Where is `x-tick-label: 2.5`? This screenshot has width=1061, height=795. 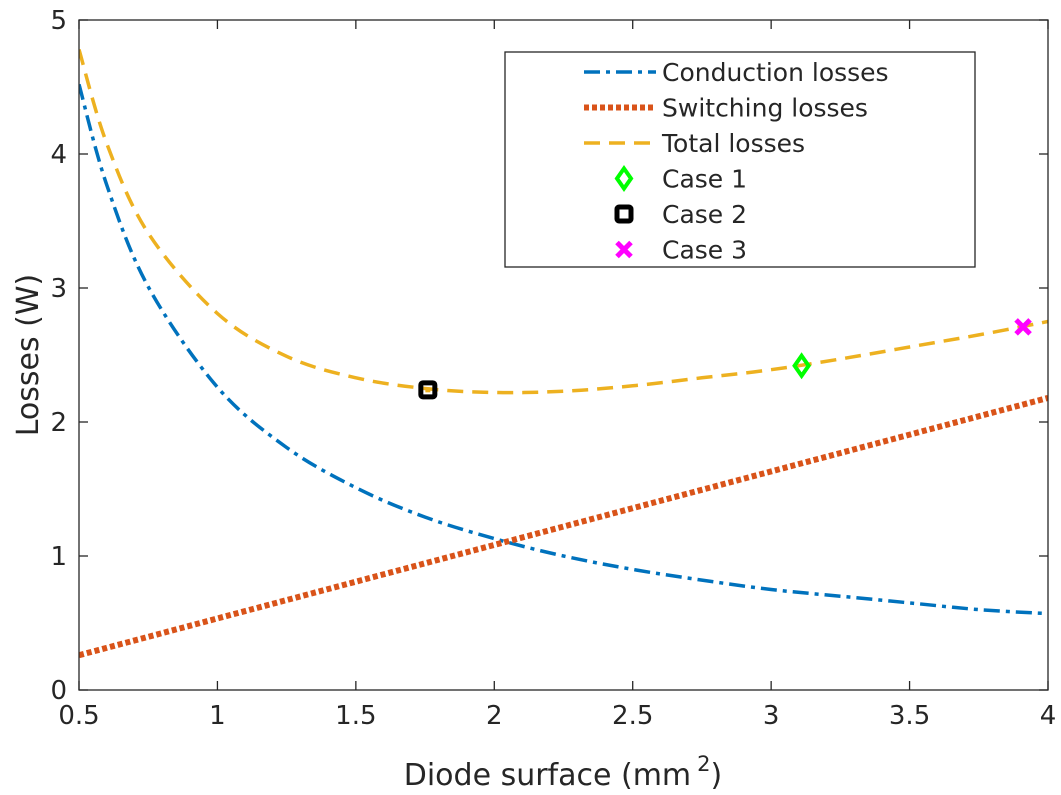
x-tick-label: 2.5 is located at coordinates (632, 716).